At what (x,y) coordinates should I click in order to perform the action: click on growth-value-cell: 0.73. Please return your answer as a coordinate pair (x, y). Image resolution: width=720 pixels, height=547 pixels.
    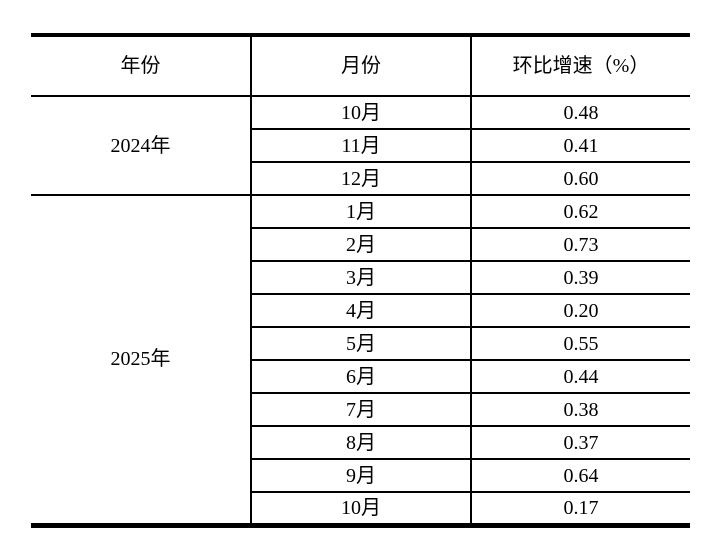
    Looking at the image, I should click on (580, 244).